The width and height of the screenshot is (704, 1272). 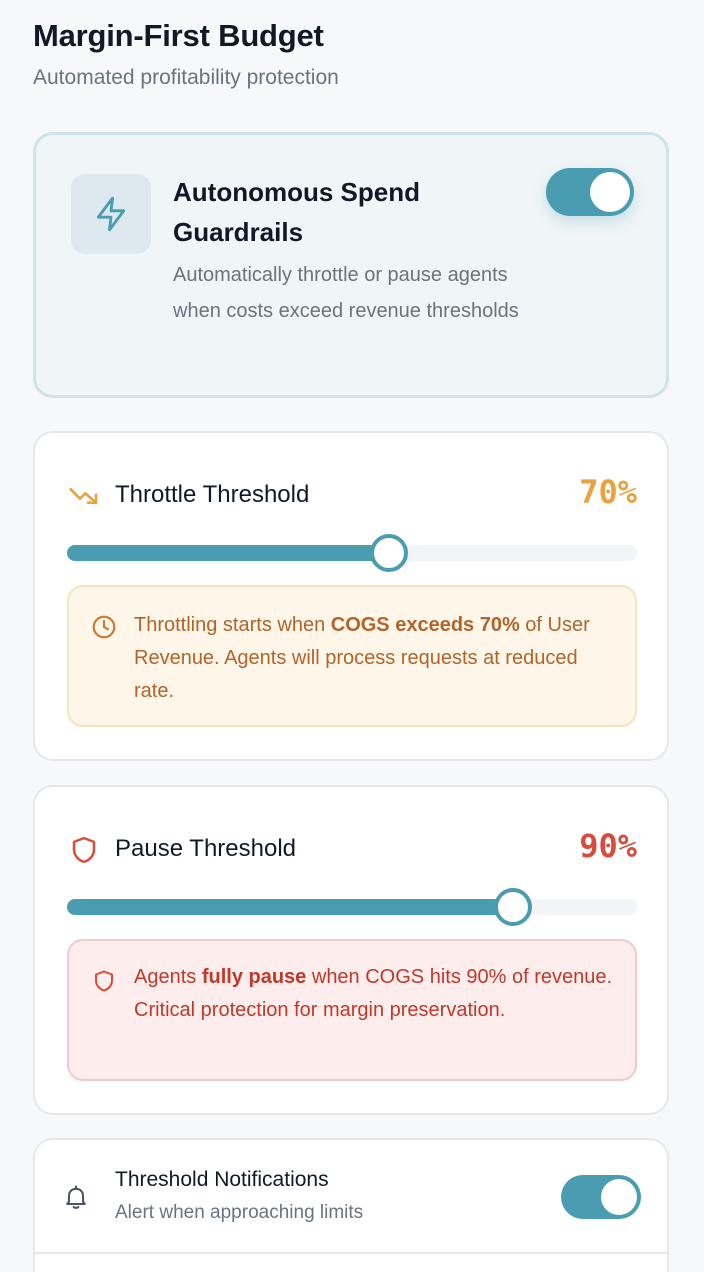 I want to click on trending-down-icon, so click(x=84, y=496).